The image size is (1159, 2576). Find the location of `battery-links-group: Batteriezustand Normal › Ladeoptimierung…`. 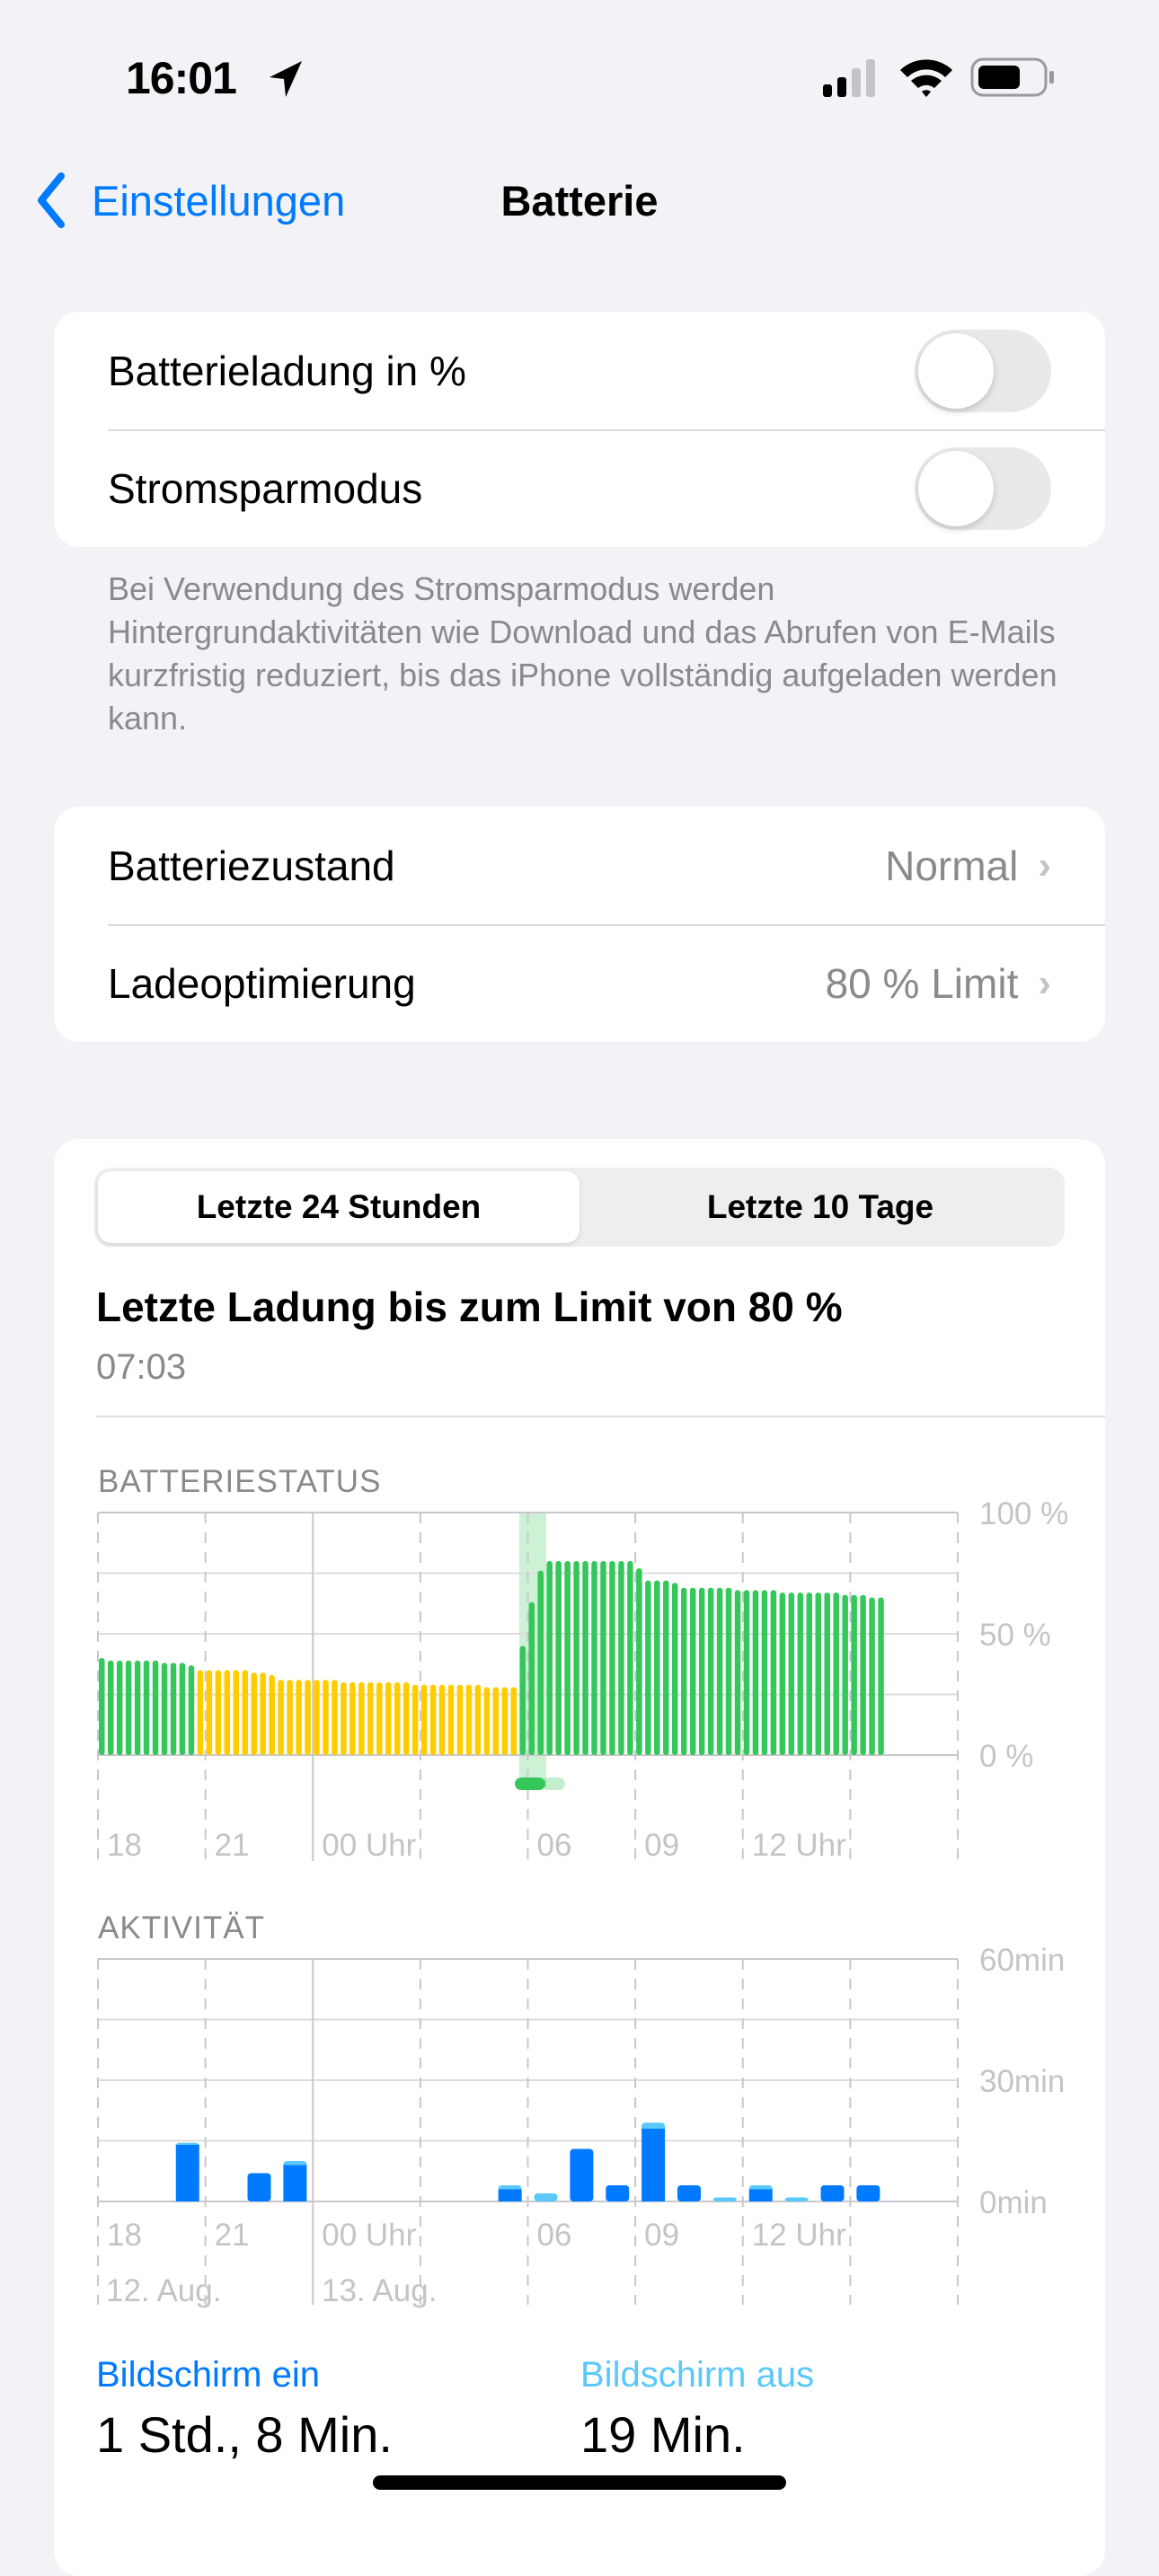

battery-links-group: Batteriezustand Normal › Ladeoptimierung… is located at coordinates (579, 924).